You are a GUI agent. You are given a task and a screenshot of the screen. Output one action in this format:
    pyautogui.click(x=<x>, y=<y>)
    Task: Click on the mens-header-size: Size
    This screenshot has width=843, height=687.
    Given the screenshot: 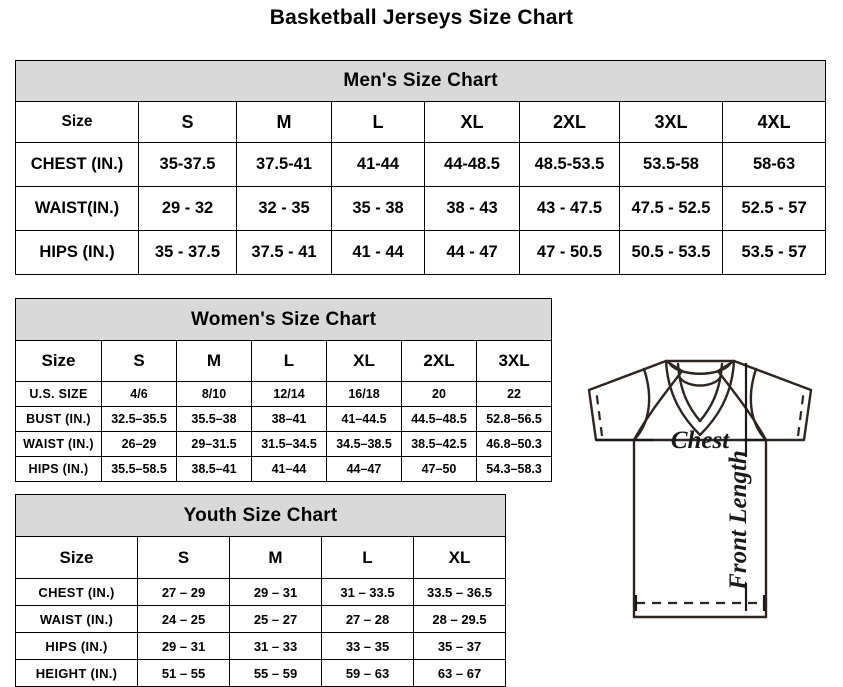 What is the action you would take?
    pyautogui.click(x=77, y=122)
    